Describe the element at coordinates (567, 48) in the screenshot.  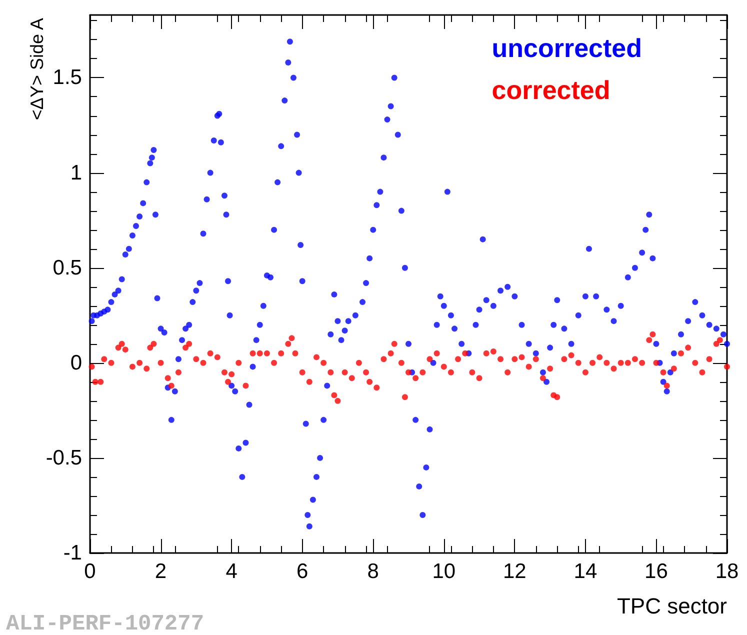
I see `text: uncorrected` at that location.